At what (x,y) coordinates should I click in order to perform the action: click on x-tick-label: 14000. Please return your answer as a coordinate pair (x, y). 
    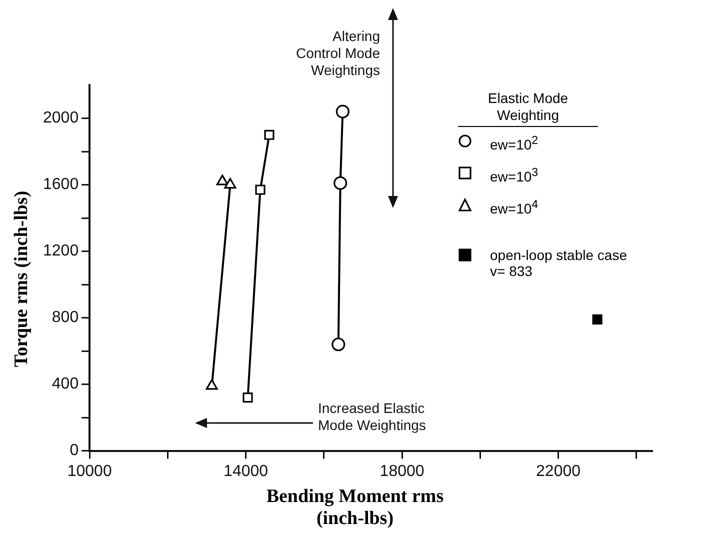
    Looking at the image, I should click on (246, 471).